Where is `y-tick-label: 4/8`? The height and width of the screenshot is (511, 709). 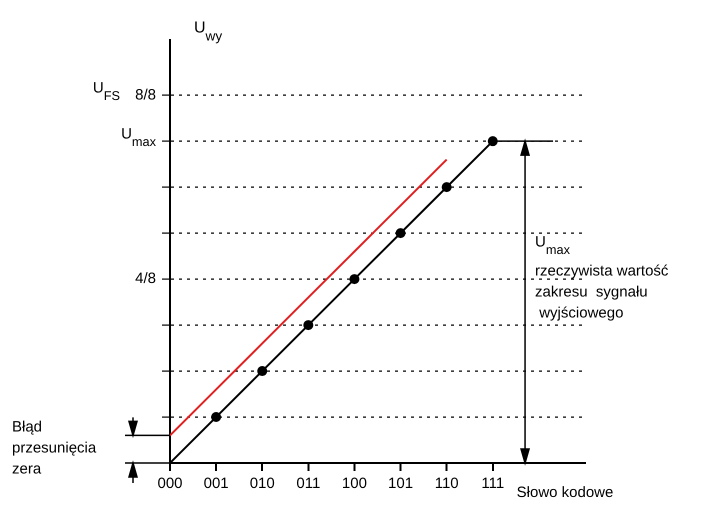 y-tick-label: 4/8 is located at coordinates (145, 279).